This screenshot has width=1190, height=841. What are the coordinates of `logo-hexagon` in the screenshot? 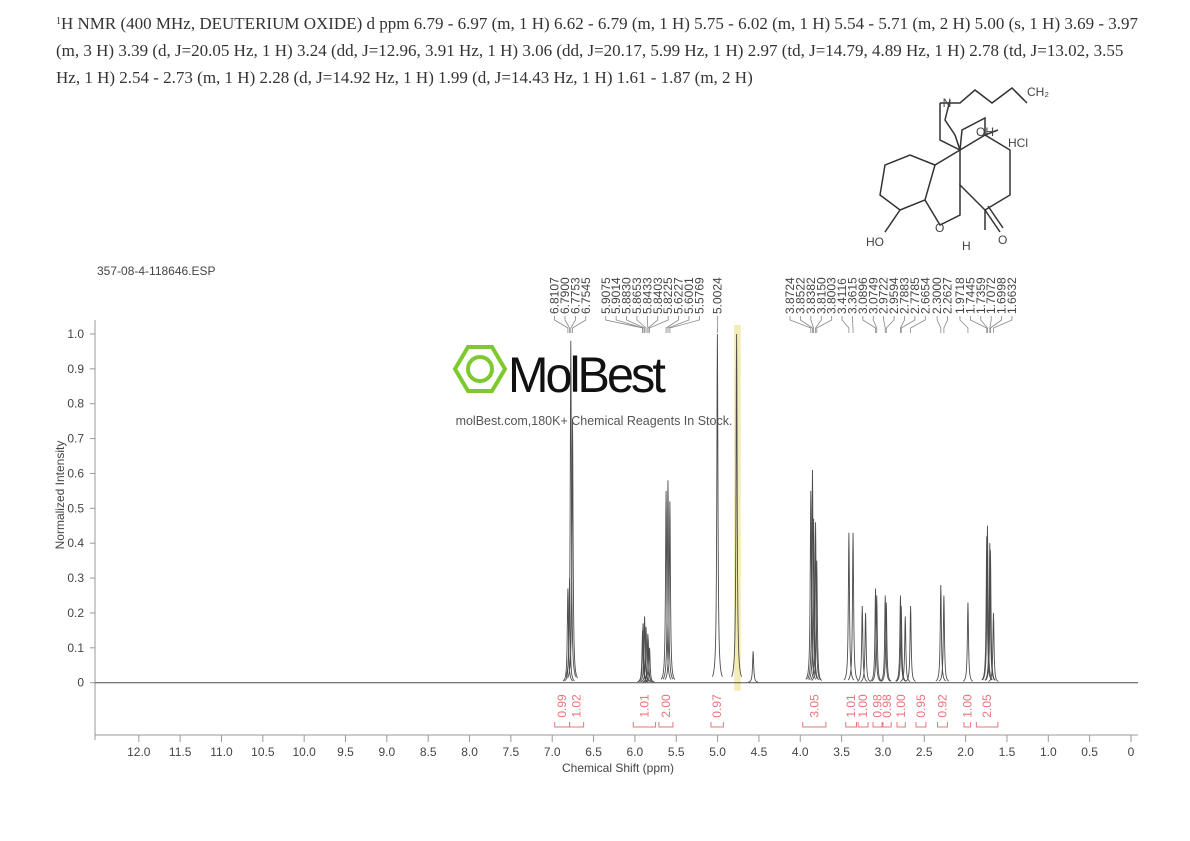 It's located at (480, 369).